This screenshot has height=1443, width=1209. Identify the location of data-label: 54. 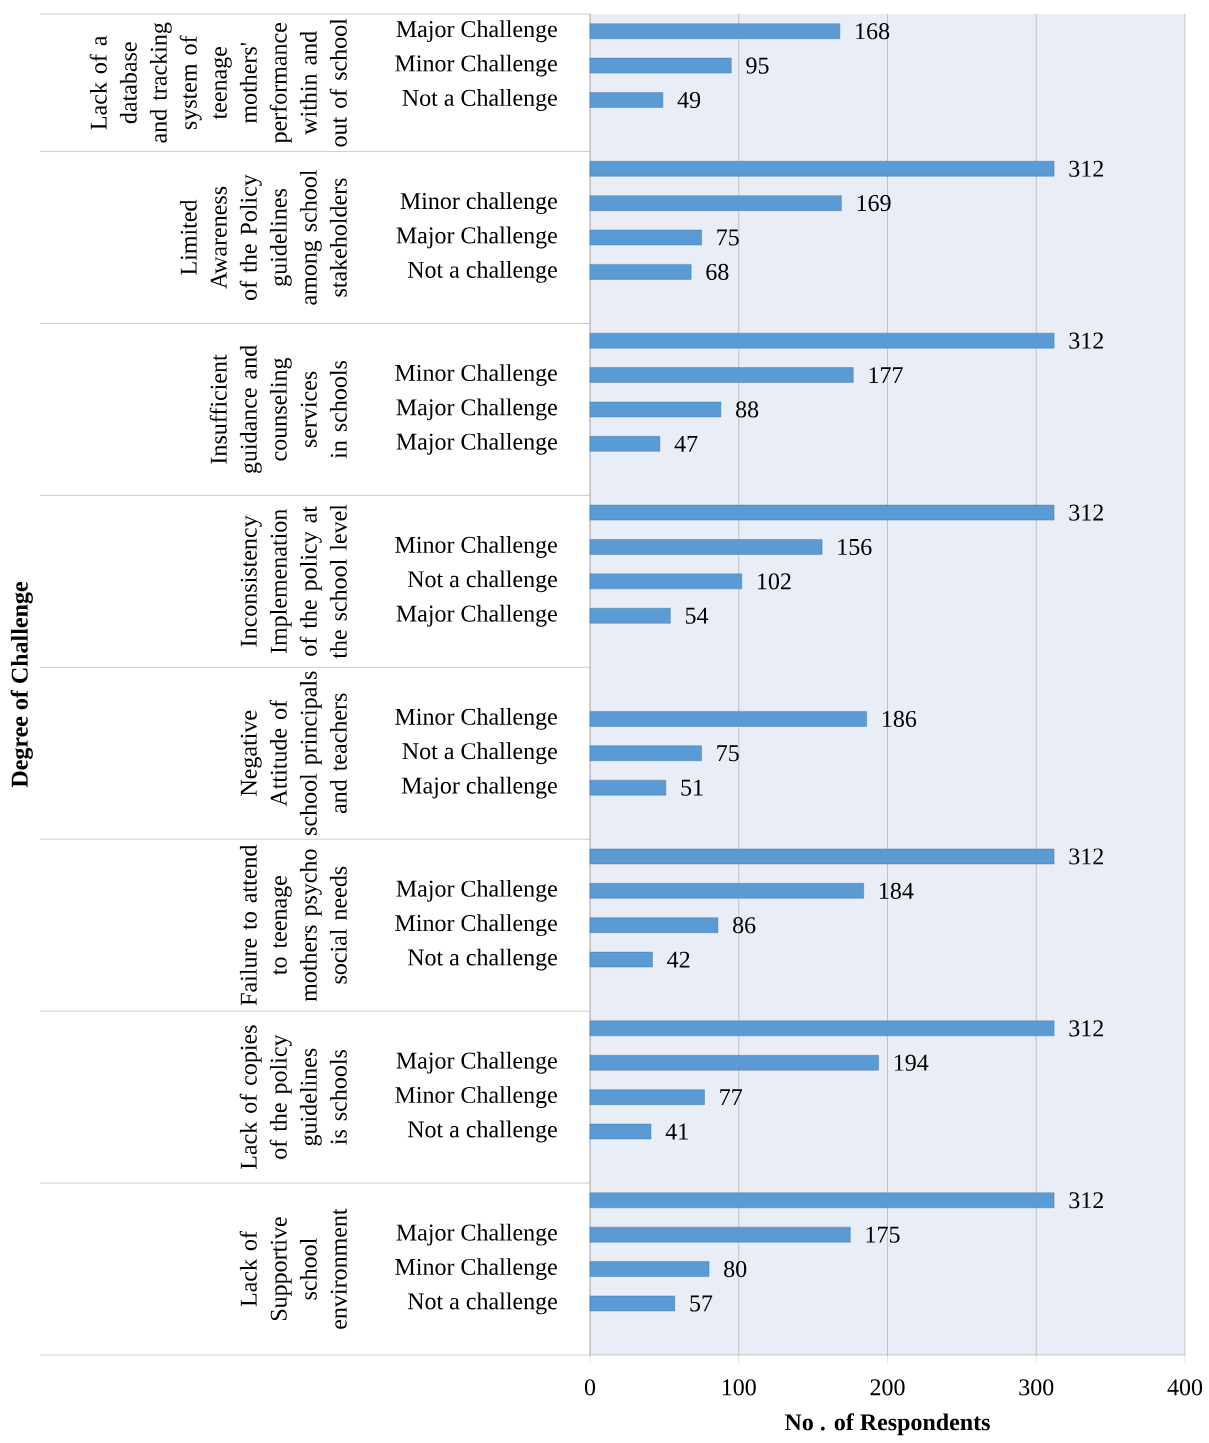
(697, 615).